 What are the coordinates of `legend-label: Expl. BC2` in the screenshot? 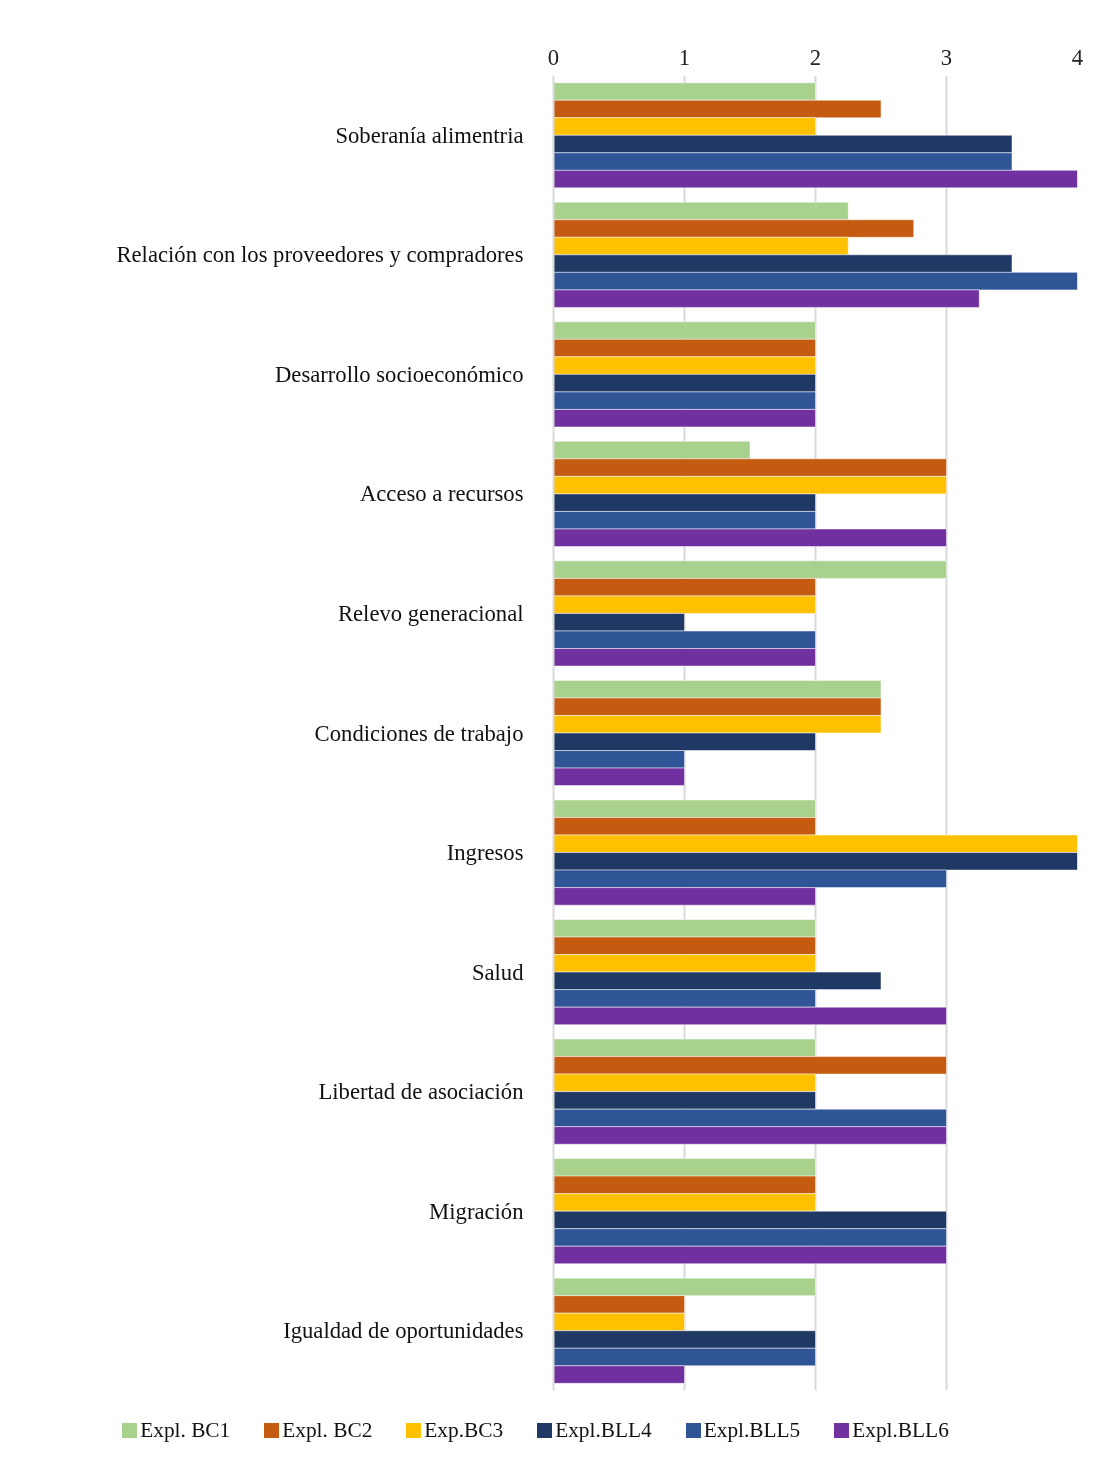 It's located at (327, 1430).